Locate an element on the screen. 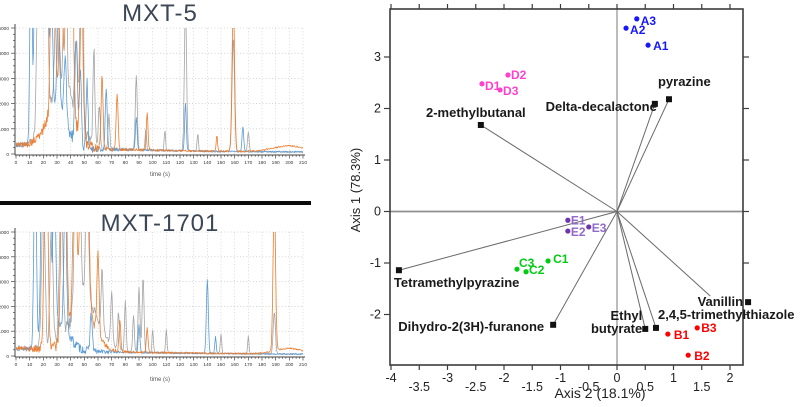  sample-point-d3 is located at coordinates (500, 90).